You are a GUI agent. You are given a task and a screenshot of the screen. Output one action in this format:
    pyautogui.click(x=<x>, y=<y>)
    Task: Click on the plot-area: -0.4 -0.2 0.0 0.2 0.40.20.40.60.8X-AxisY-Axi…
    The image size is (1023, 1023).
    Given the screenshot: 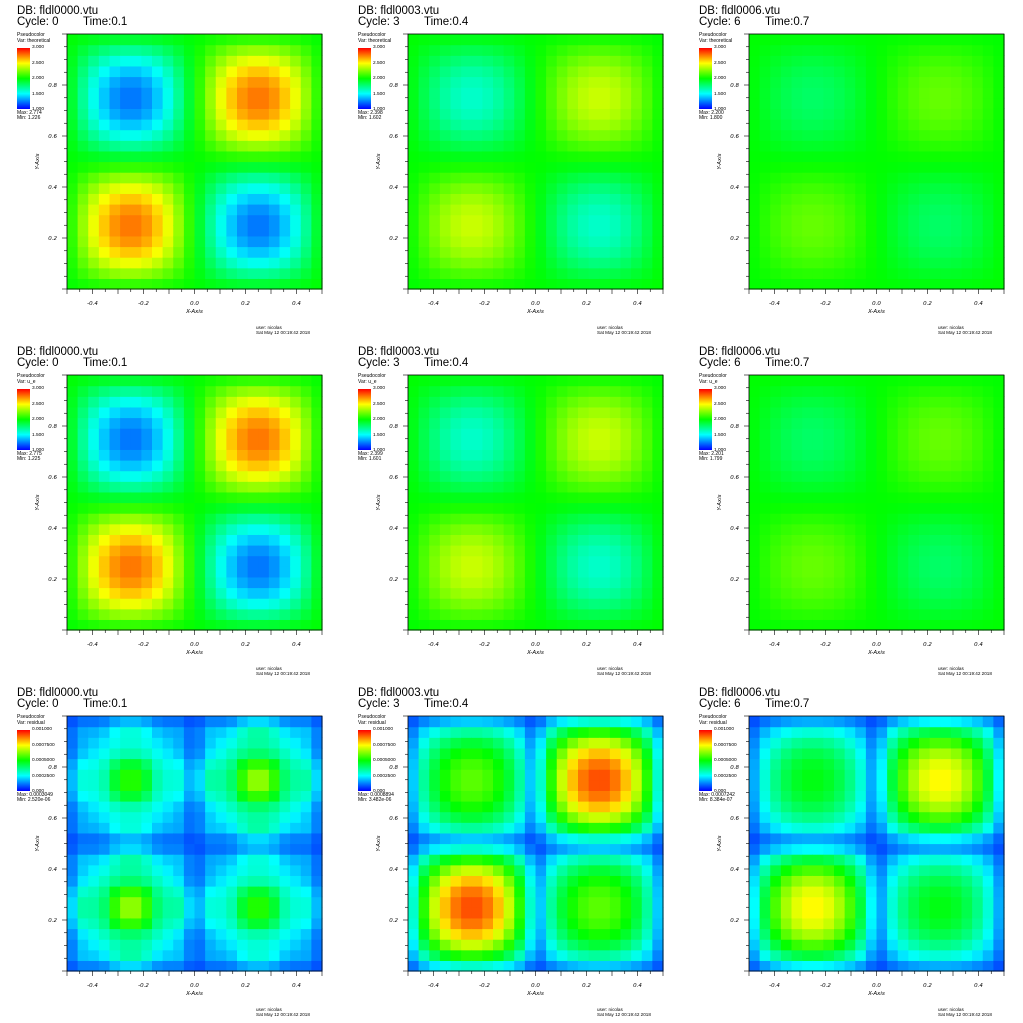 What is the action you would take?
    pyautogui.click(x=520, y=174)
    